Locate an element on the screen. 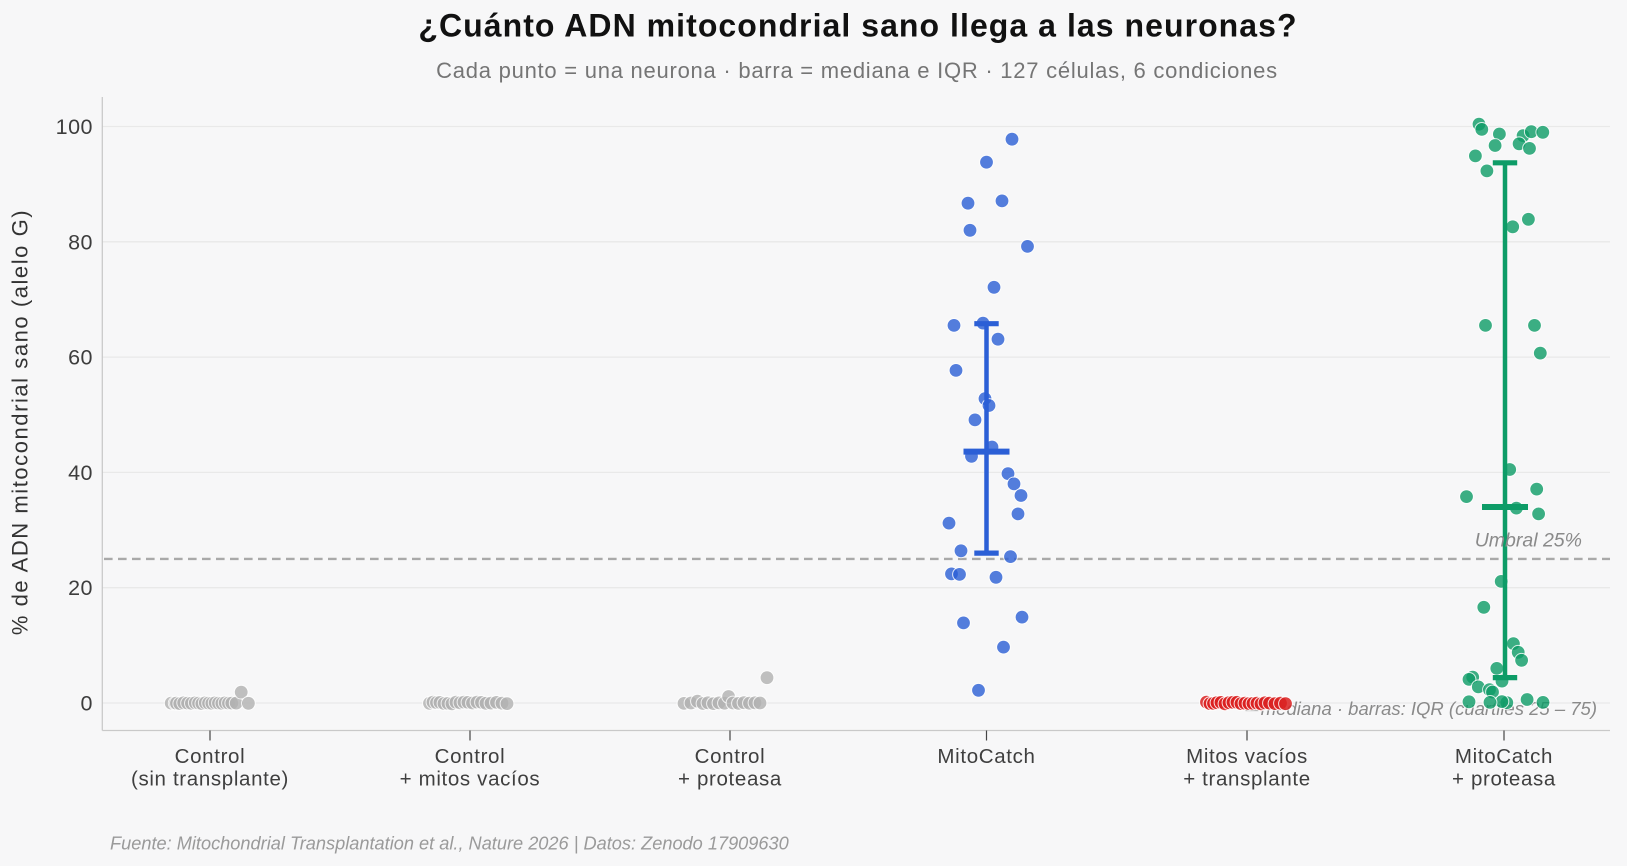 The height and width of the screenshot is (866, 1627). svg-text: Umbral 25% is located at coordinates (1528, 541).